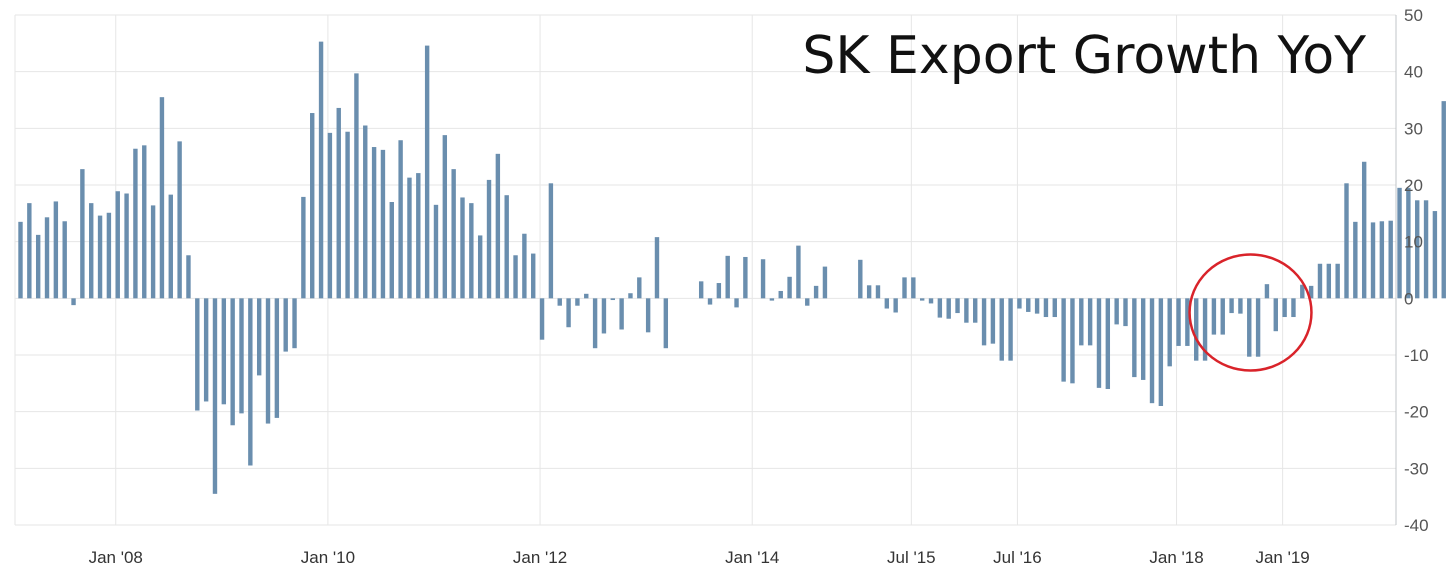  Describe the element at coordinates (1413, 72) in the screenshot. I see `y-tick-label: 40` at that location.